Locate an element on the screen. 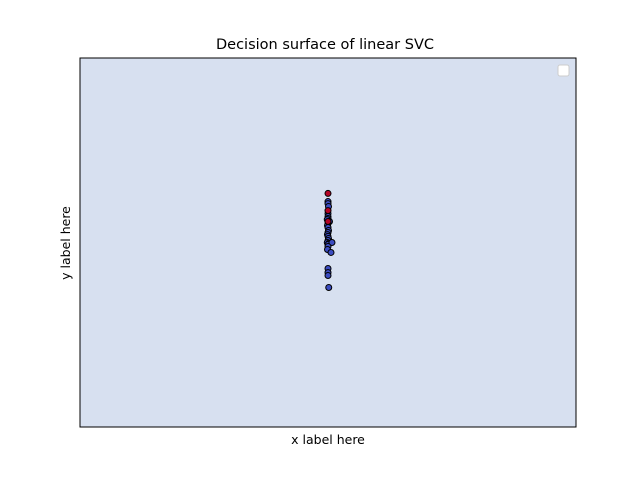 The height and width of the screenshot is (480, 640). y-axis-label: y label here is located at coordinates (65, 243).